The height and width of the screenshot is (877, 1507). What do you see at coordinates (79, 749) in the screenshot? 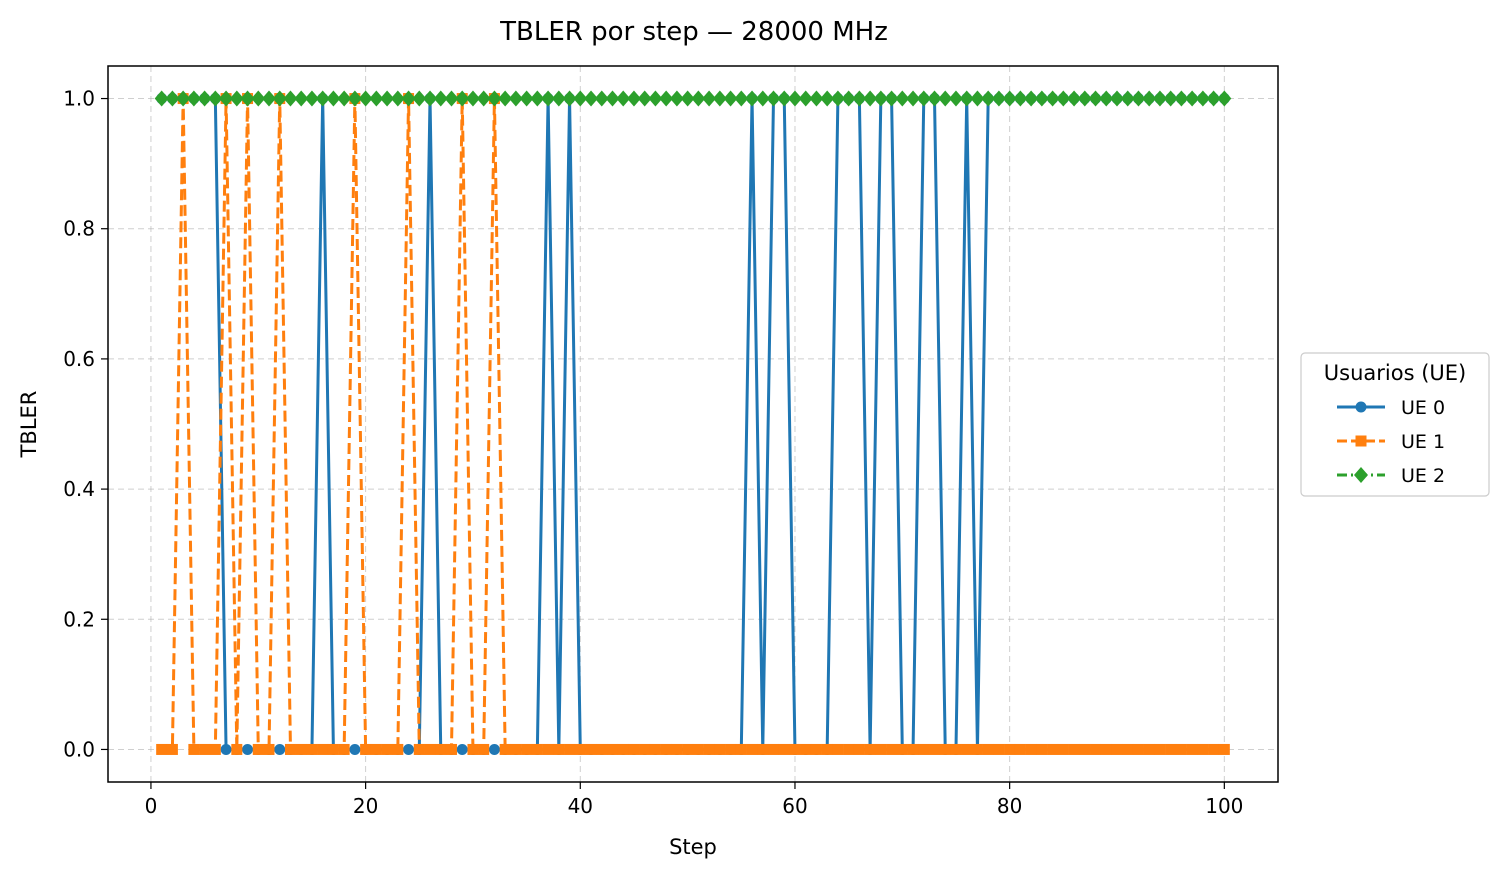
I see `y-tick-label: 0.0` at bounding box center [79, 749].